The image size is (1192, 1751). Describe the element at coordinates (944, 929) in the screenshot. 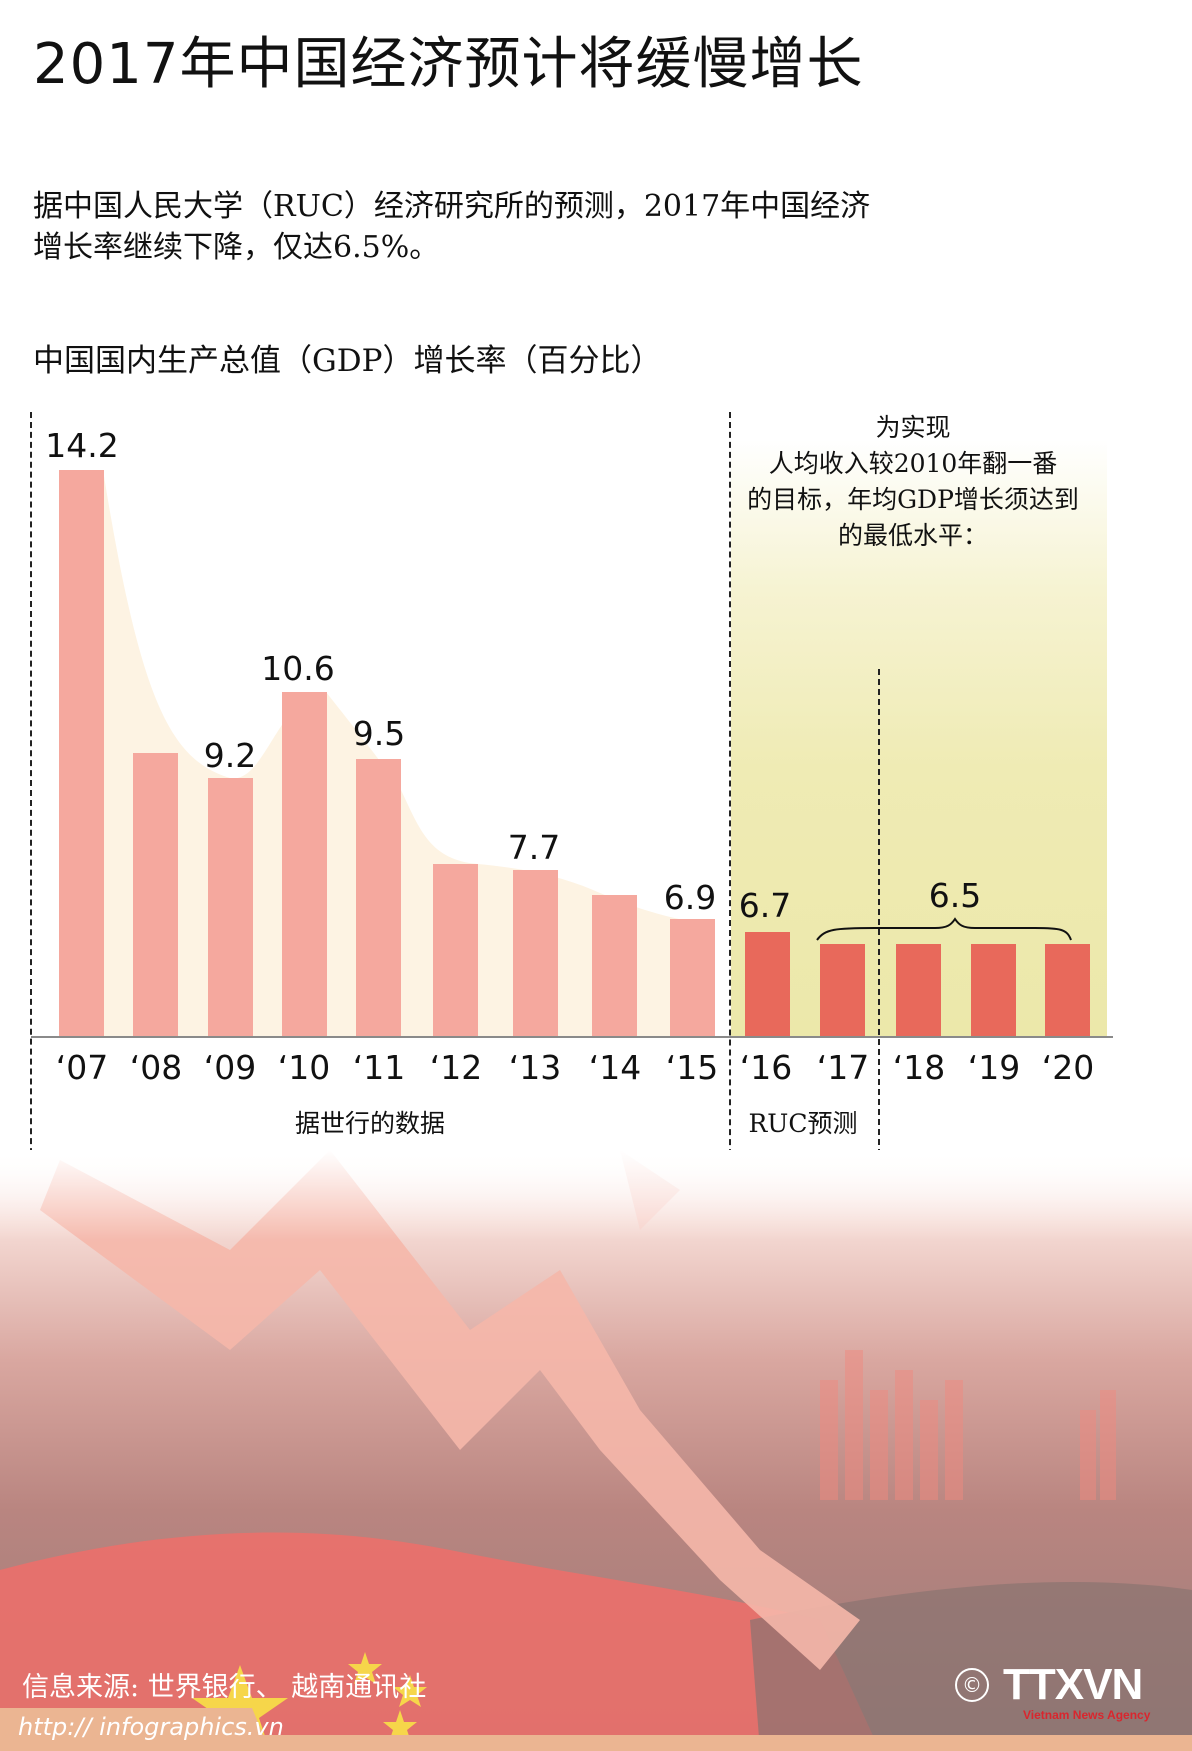

I see `brace-icon` at that location.